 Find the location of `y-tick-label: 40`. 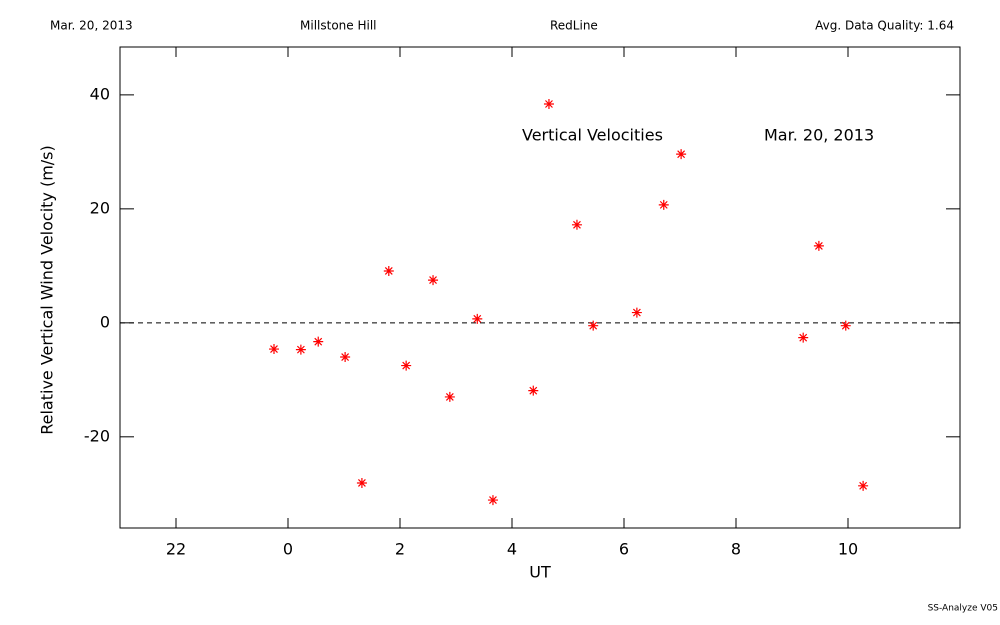

y-tick-label: 40 is located at coordinates (100, 93).